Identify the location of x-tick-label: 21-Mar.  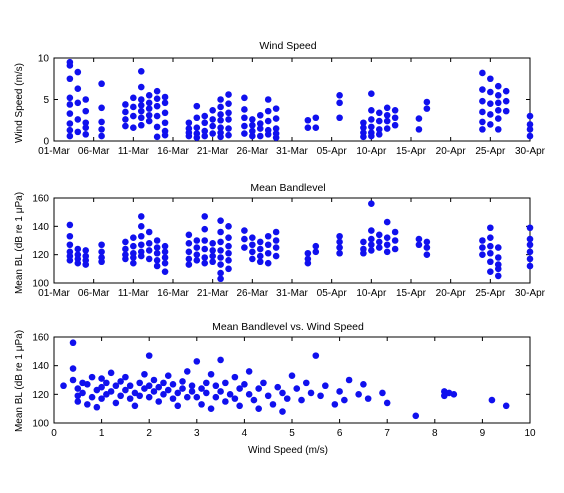
(213, 293).